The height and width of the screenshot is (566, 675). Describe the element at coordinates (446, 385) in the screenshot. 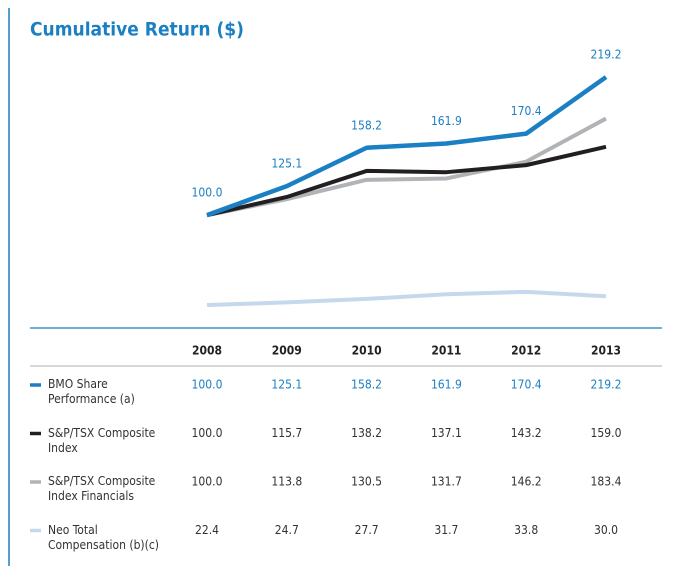

I see `table-cell: 161.9` at that location.